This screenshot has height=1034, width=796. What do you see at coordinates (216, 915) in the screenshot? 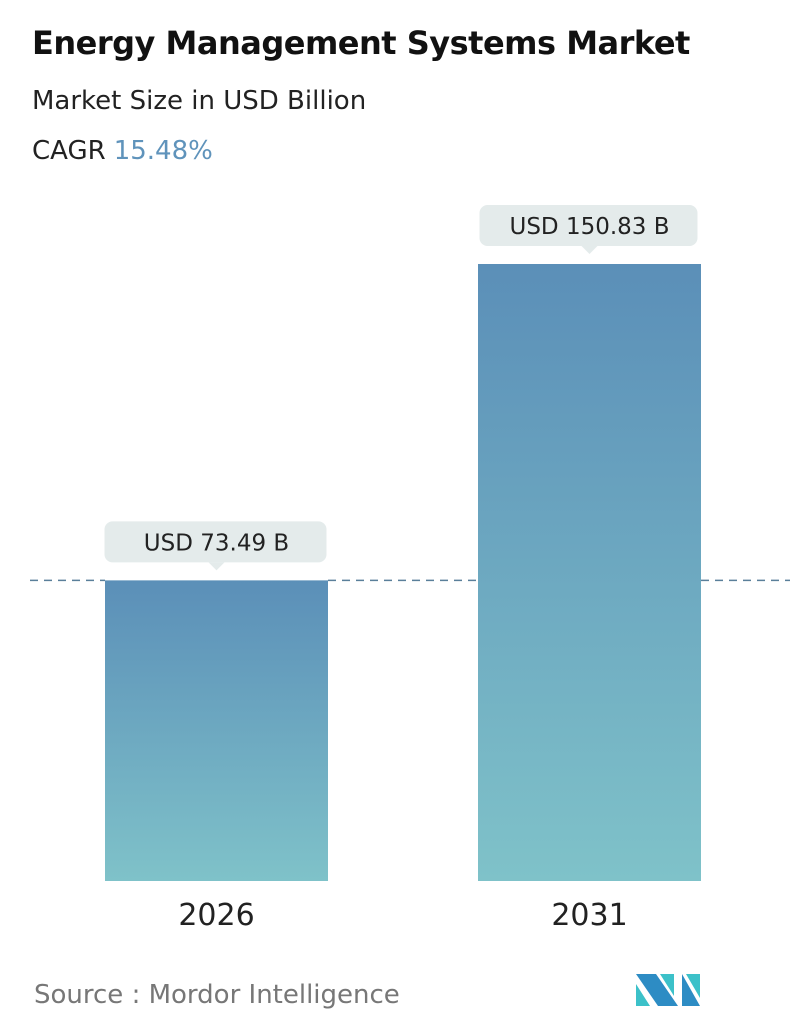
I see `x-tick-label: 2026` at bounding box center [216, 915].